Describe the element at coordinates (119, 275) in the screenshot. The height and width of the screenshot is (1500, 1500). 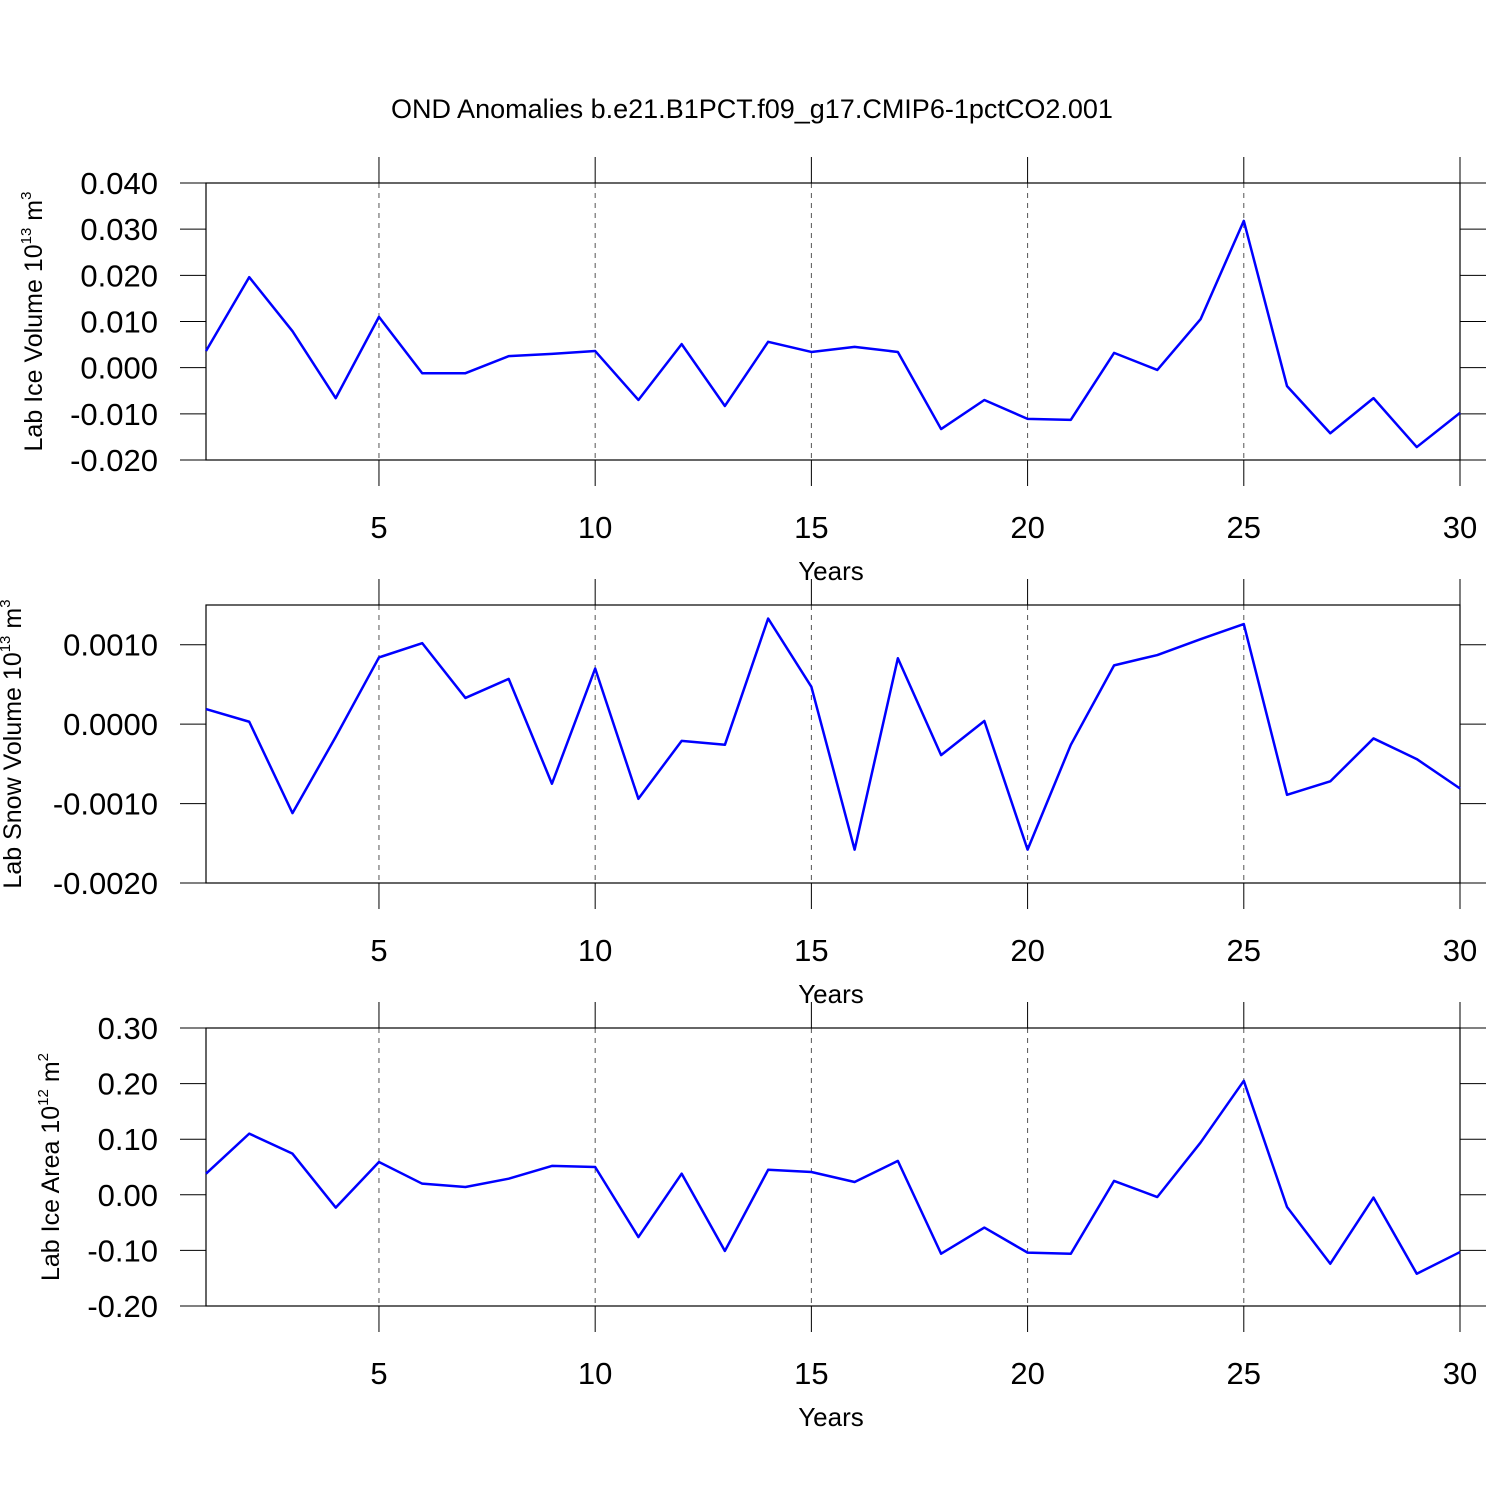
I see `y-tick-label: 0.020` at that location.